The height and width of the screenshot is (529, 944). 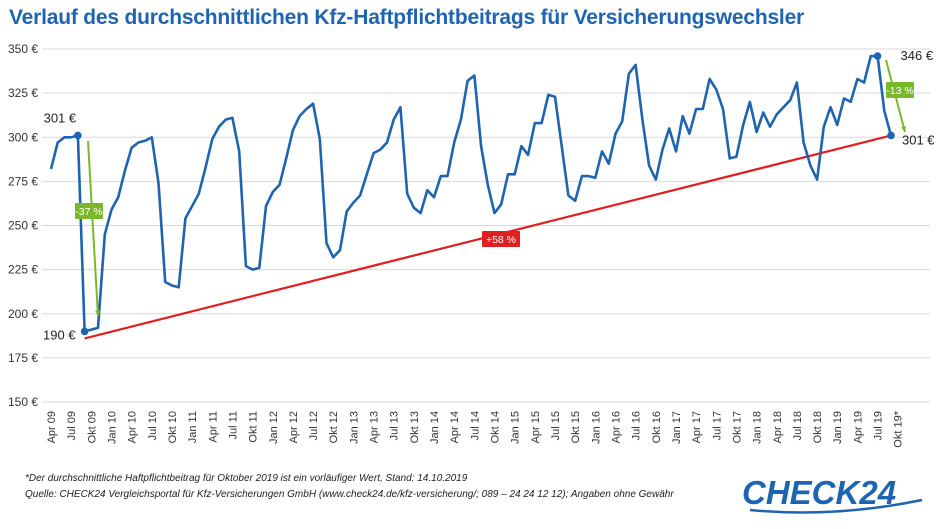 I want to click on x-tick-label: Jan 18, so click(x=758, y=427).